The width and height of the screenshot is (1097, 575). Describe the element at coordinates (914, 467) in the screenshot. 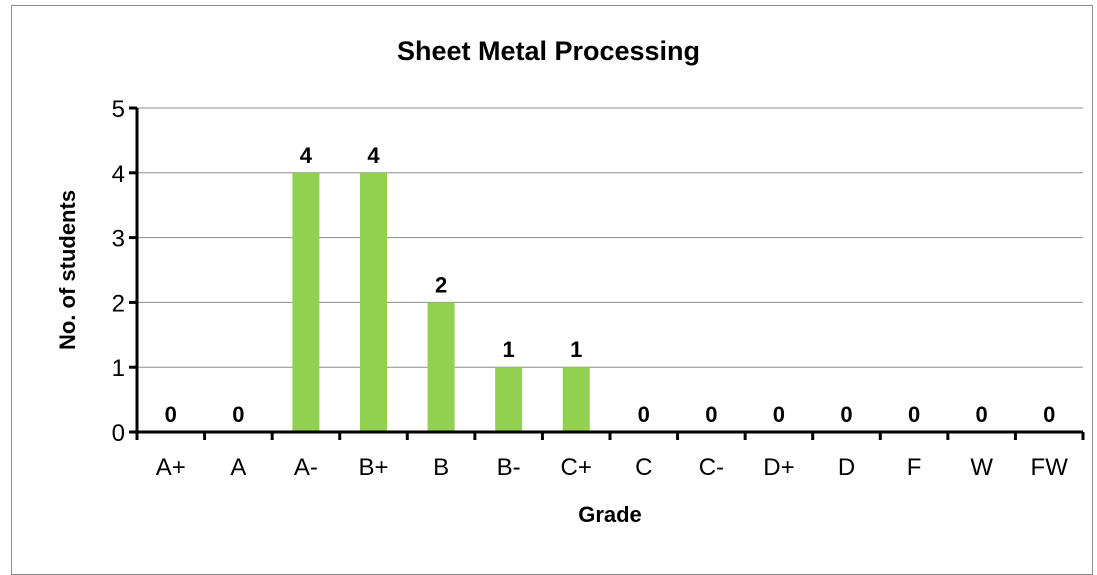

I see `x-tick-label: F` at that location.